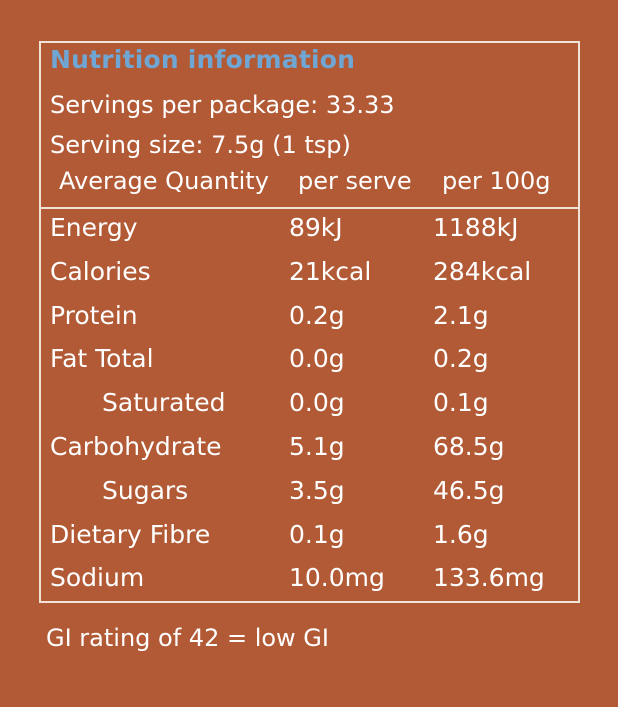  I want to click on column-header-per-100g: per 100g, so click(496, 181).